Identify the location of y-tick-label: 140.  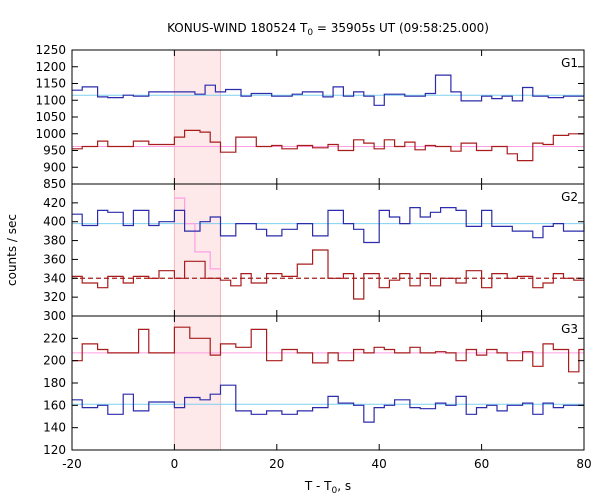
(54, 428).